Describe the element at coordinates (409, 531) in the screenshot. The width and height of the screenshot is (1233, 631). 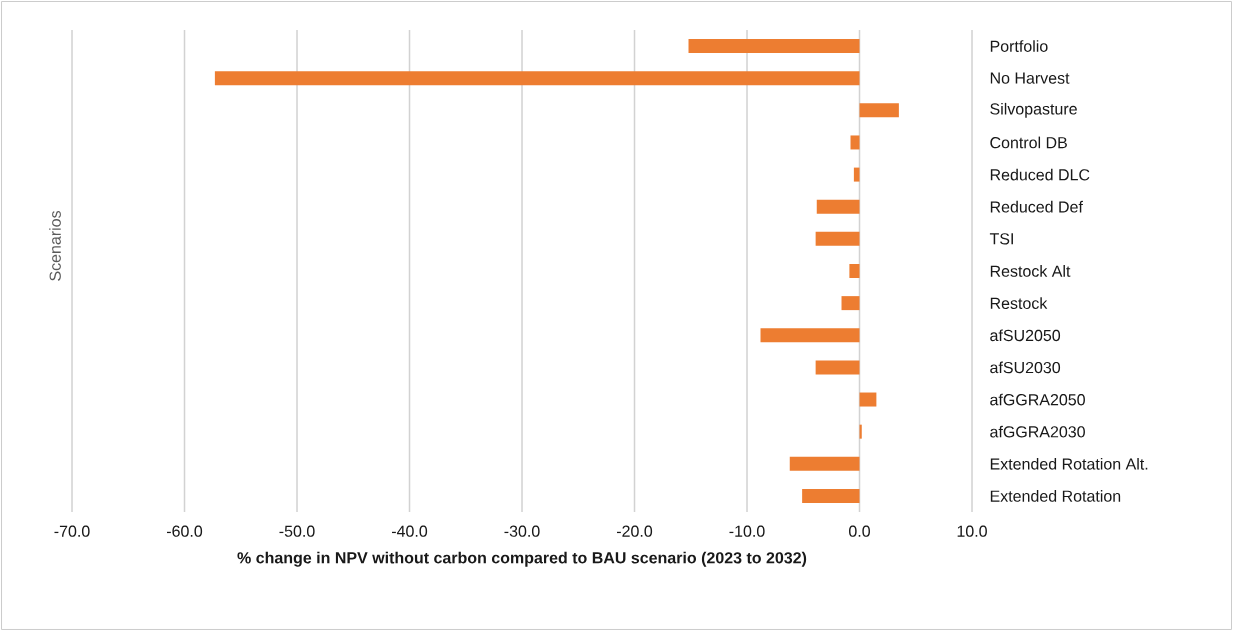
I see `x-tick-label: -40.0` at that location.